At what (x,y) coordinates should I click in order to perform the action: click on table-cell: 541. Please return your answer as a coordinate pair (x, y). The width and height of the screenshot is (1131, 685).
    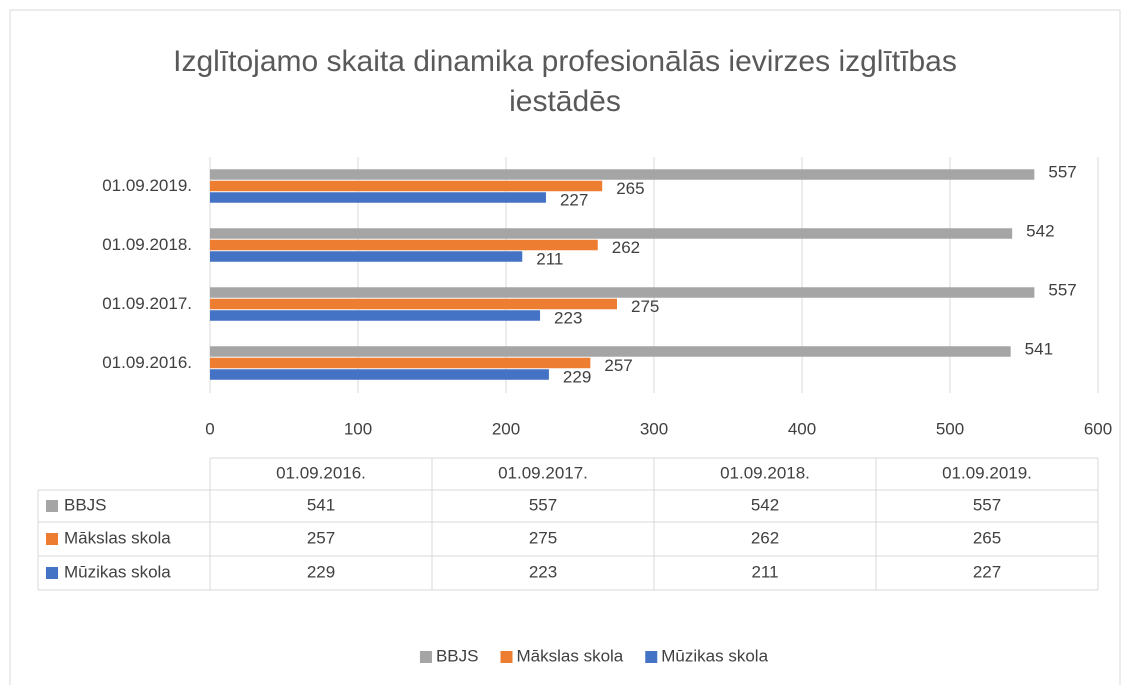
    Looking at the image, I should click on (321, 504).